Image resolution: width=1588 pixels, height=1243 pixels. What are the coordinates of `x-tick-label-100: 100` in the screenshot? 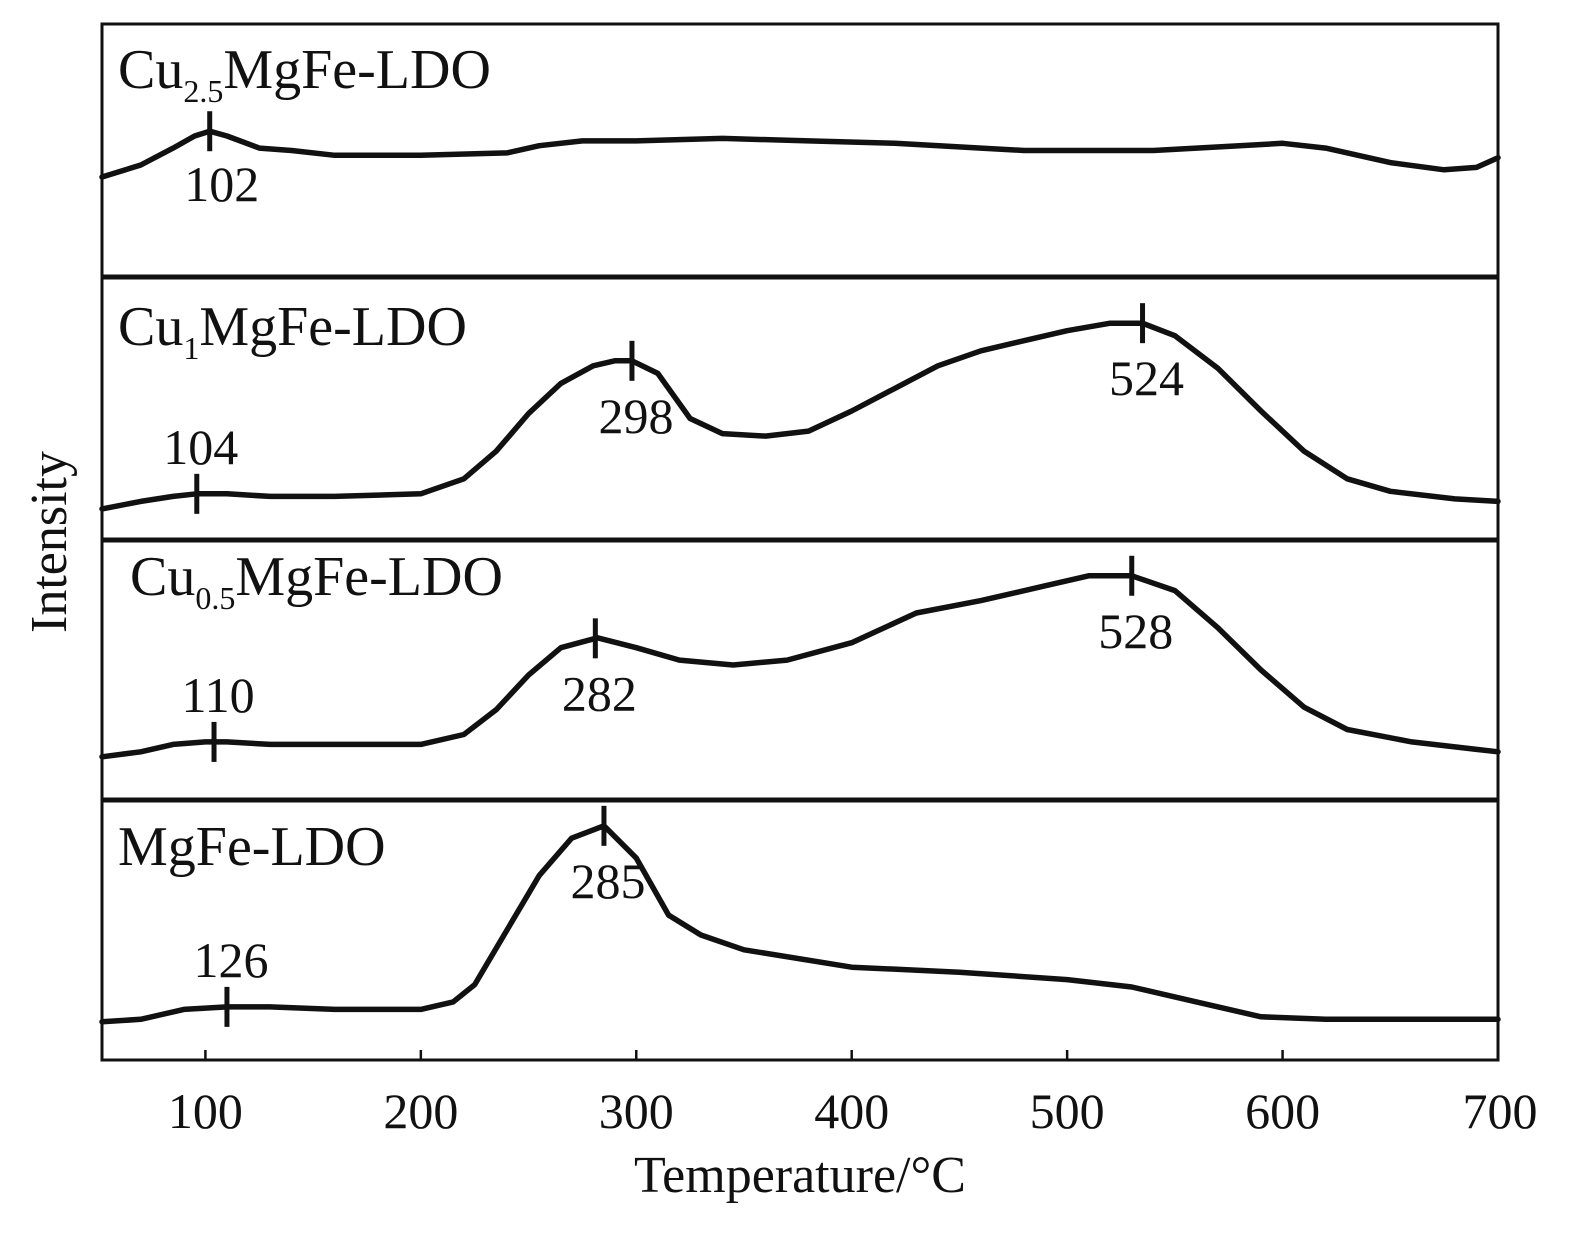 It's located at (205, 1111).